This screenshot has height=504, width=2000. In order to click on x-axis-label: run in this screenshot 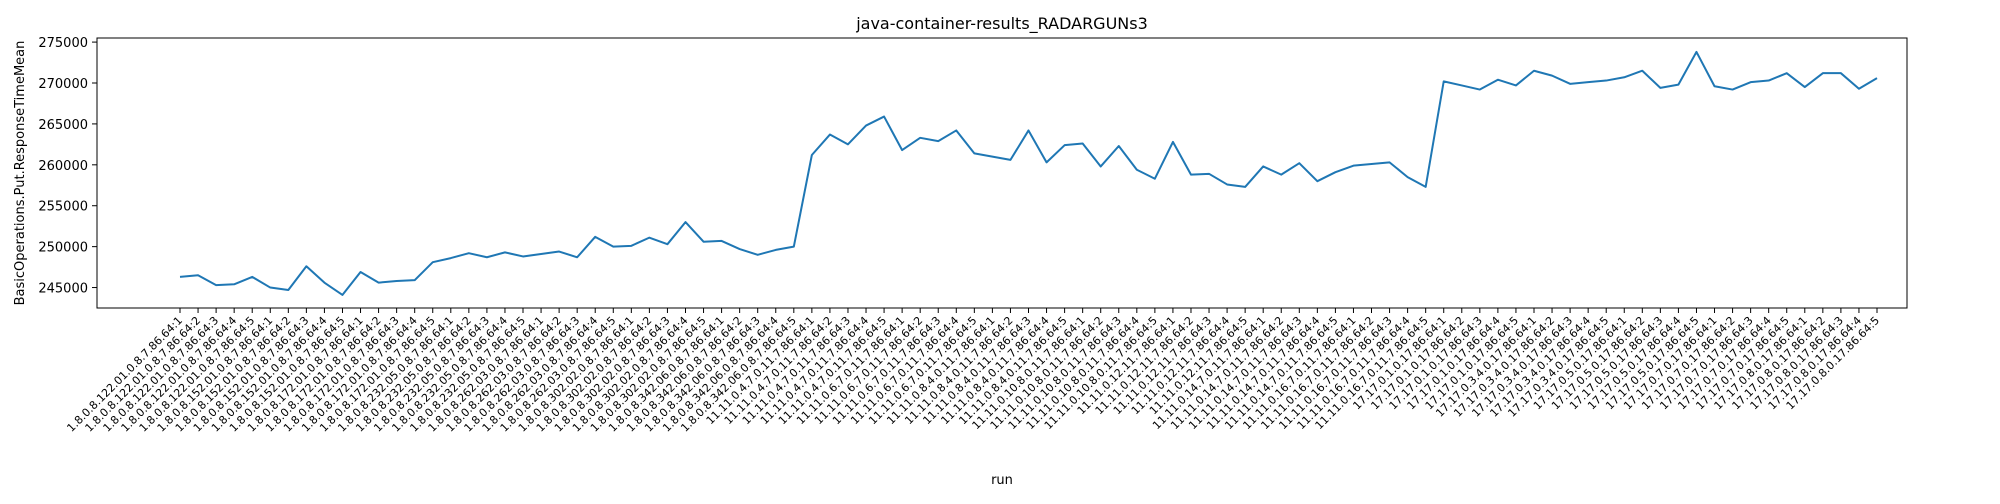, I will do `click(1002, 480)`.